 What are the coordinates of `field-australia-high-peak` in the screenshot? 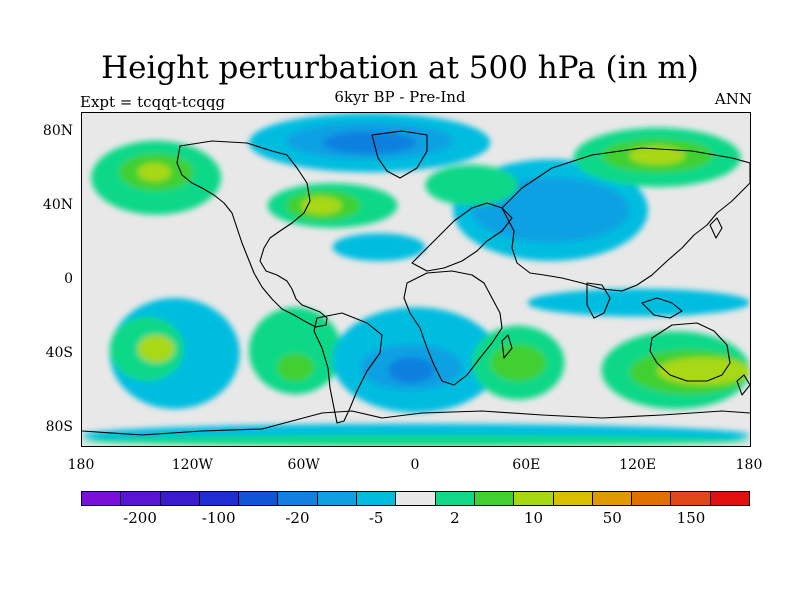 It's located at (703, 371).